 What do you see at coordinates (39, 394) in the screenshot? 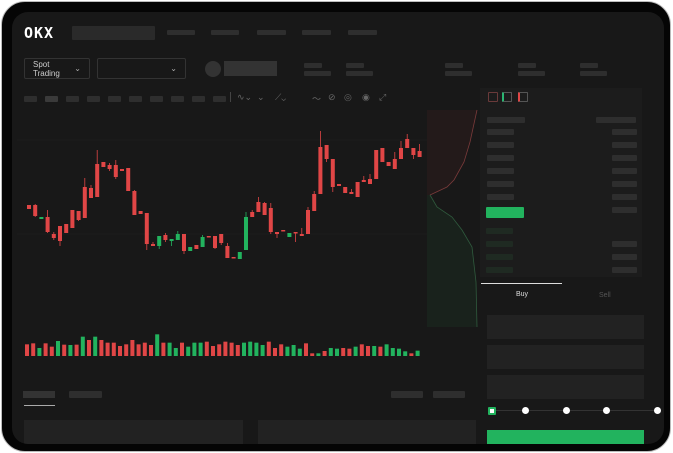
I see `tab-open-orders` at bounding box center [39, 394].